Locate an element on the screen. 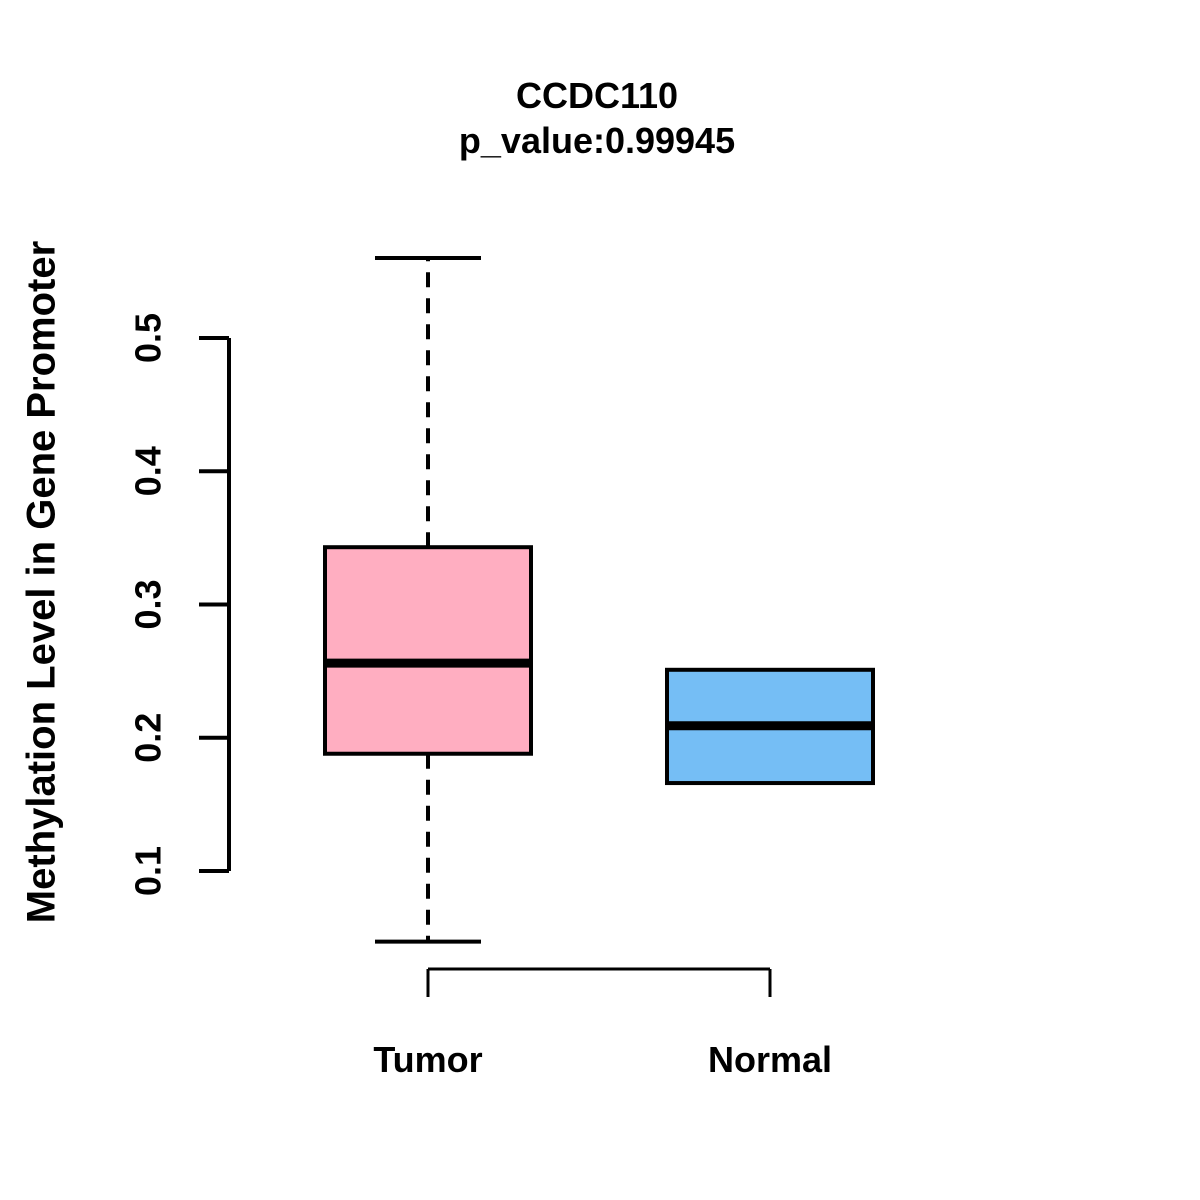 The width and height of the screenshot is (1200, 1200). chart-title: CCDC110 is located at coordinates (597, 95).